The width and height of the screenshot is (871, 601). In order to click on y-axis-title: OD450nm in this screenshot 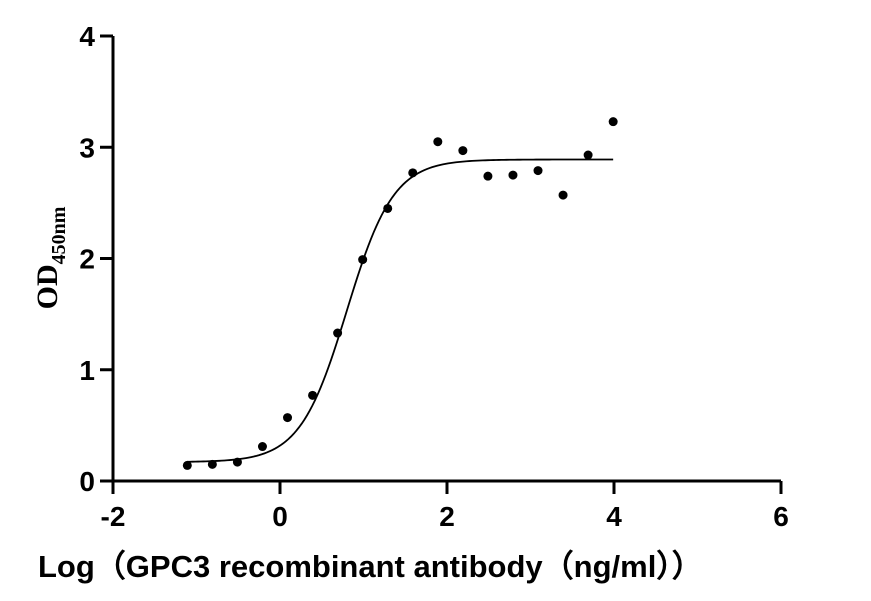, I will do `click(50, 257)`.